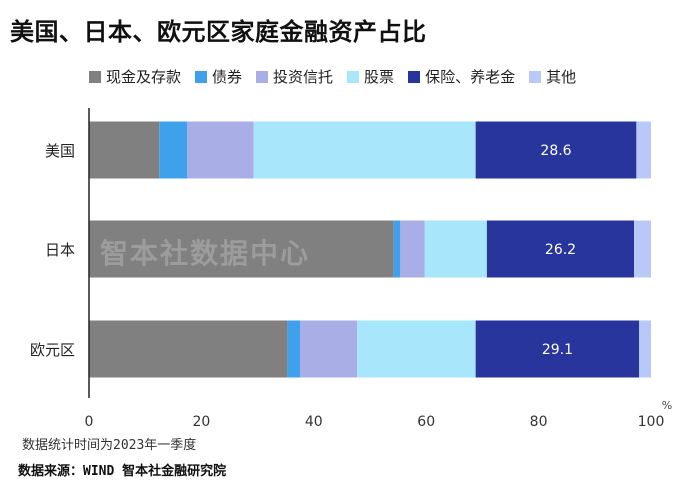 This screenshot has width=700, height=485. What do you see at coordinates (60, 151) in the screenshot?
I see `category-label: 美国` at bounding box center [60, 151].